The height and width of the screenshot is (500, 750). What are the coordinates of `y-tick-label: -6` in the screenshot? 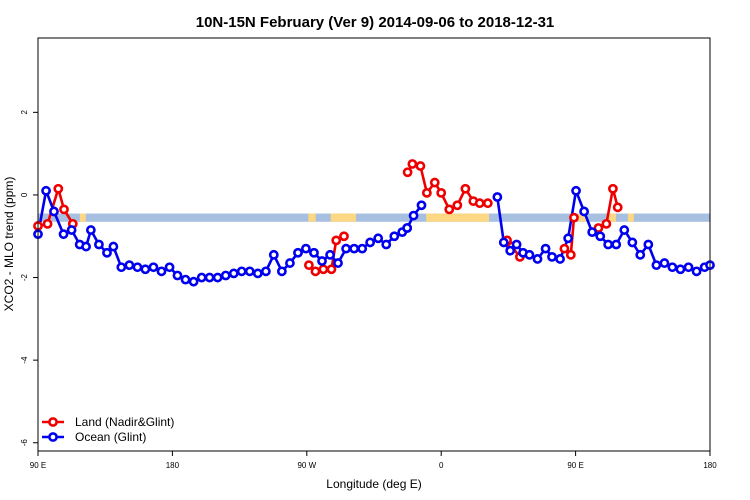 It's located at (24, 443).